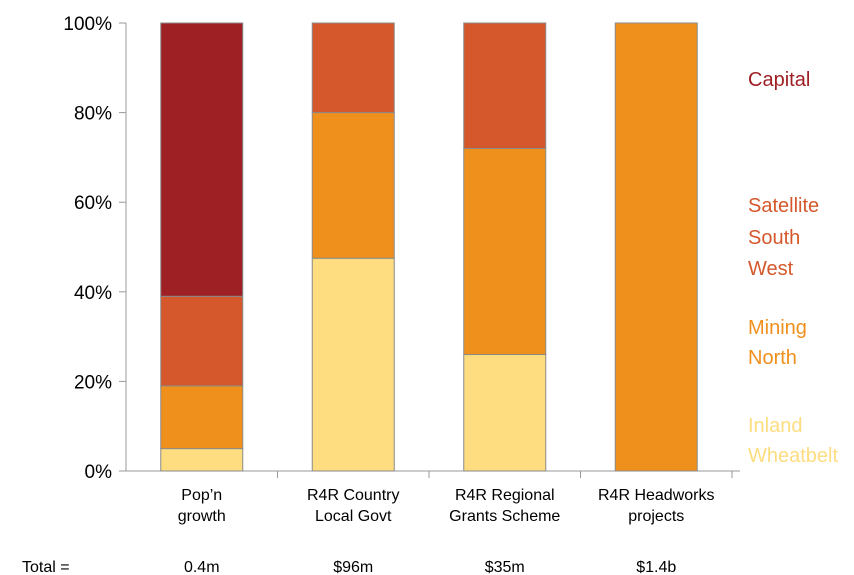  Describe the element at coordinates (771, 269) in the screenshot. I see `legend-label: West` at that location.